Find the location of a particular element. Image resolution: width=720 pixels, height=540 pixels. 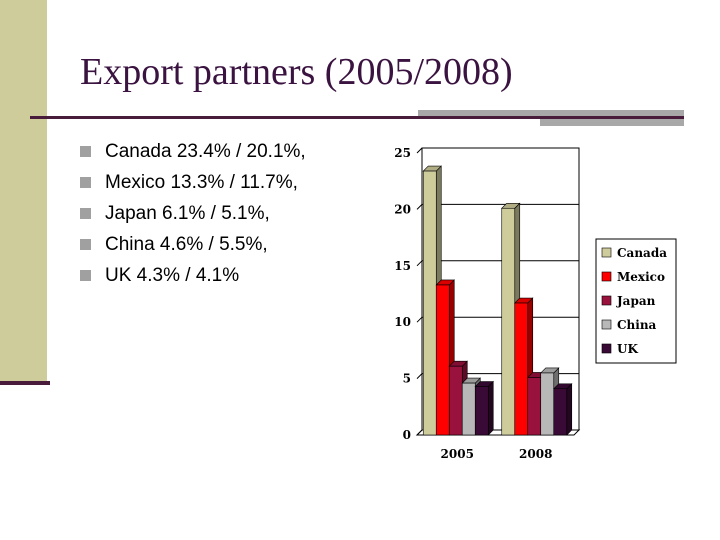

legend-label: Japan is located at coordinates (636, 301).